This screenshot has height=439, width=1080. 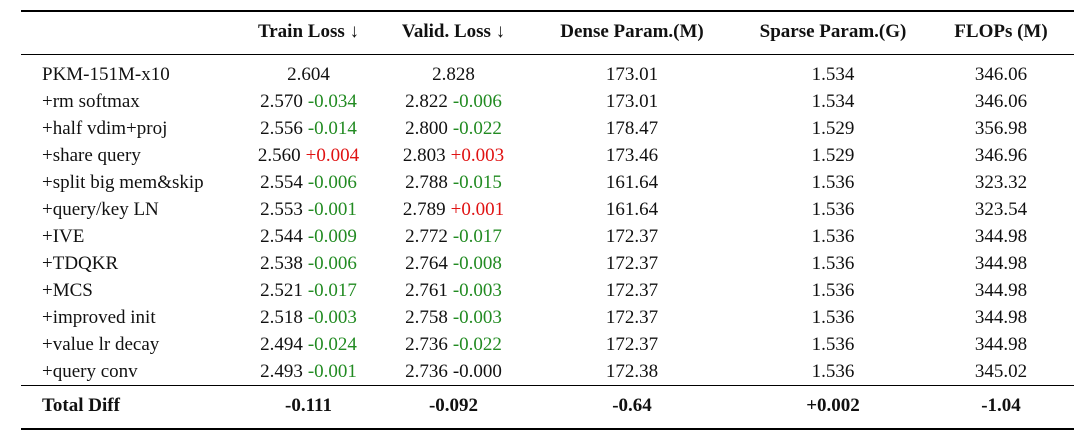 I want to click on row-label: +value lr decay, so click(x=101, y=344).